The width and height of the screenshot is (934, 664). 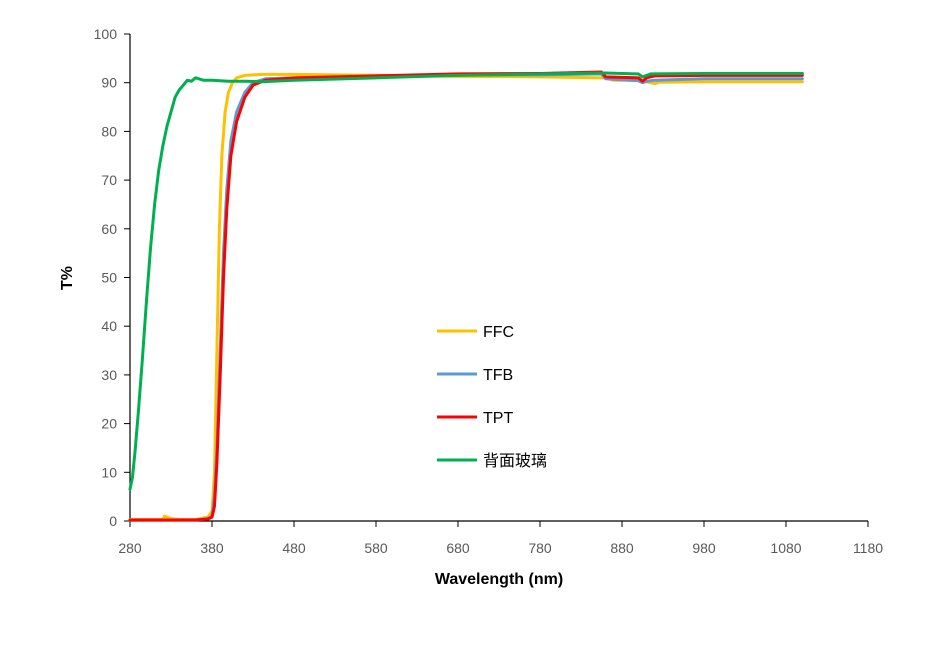 What do you see at coordinates (109, 326) in the screenshot?
I see `y-tick-label: 40` at bounding box center [109, 326].